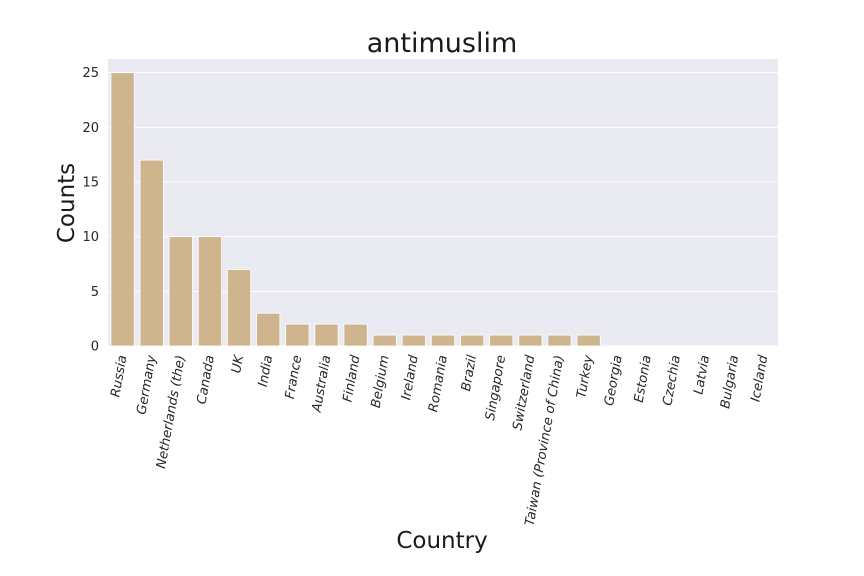 The width and height of the screenshot is (864, 576). Describe the element at coordinates (643, 379) in the screenshot. I see `x-tick-label: Estonia` at that location.